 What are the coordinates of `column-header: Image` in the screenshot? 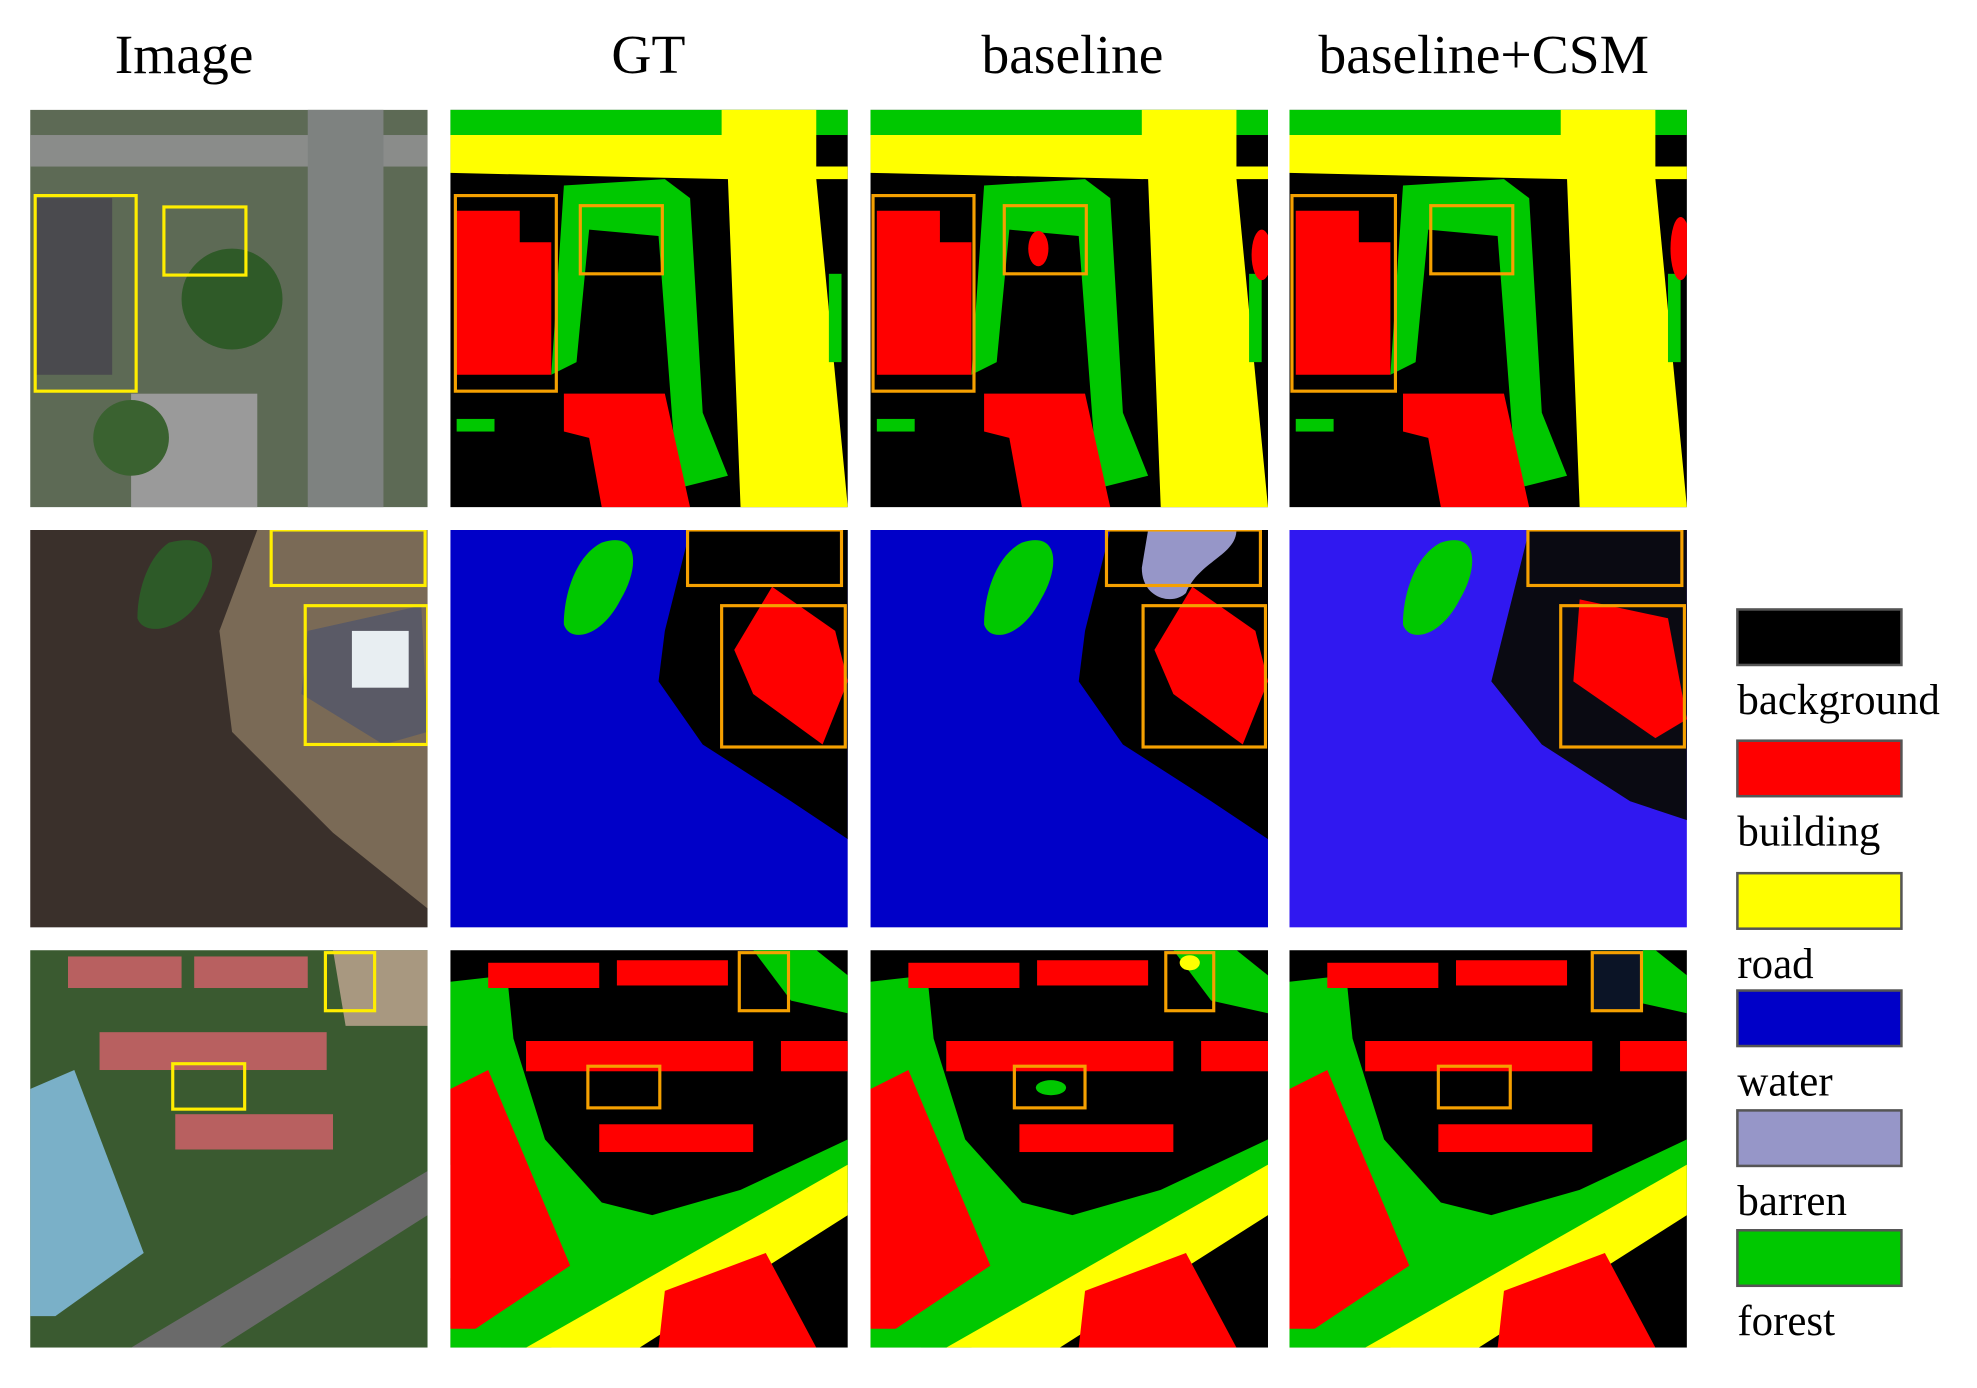 It's located at (184, 55).